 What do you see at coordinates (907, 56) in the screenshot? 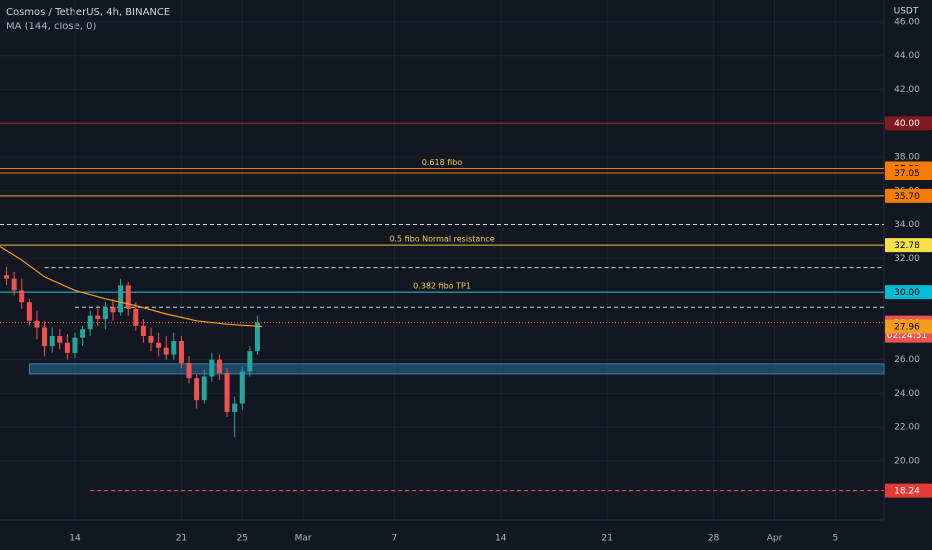
I see `y-tick-label: 44.00` at bounding box center [907, 56].